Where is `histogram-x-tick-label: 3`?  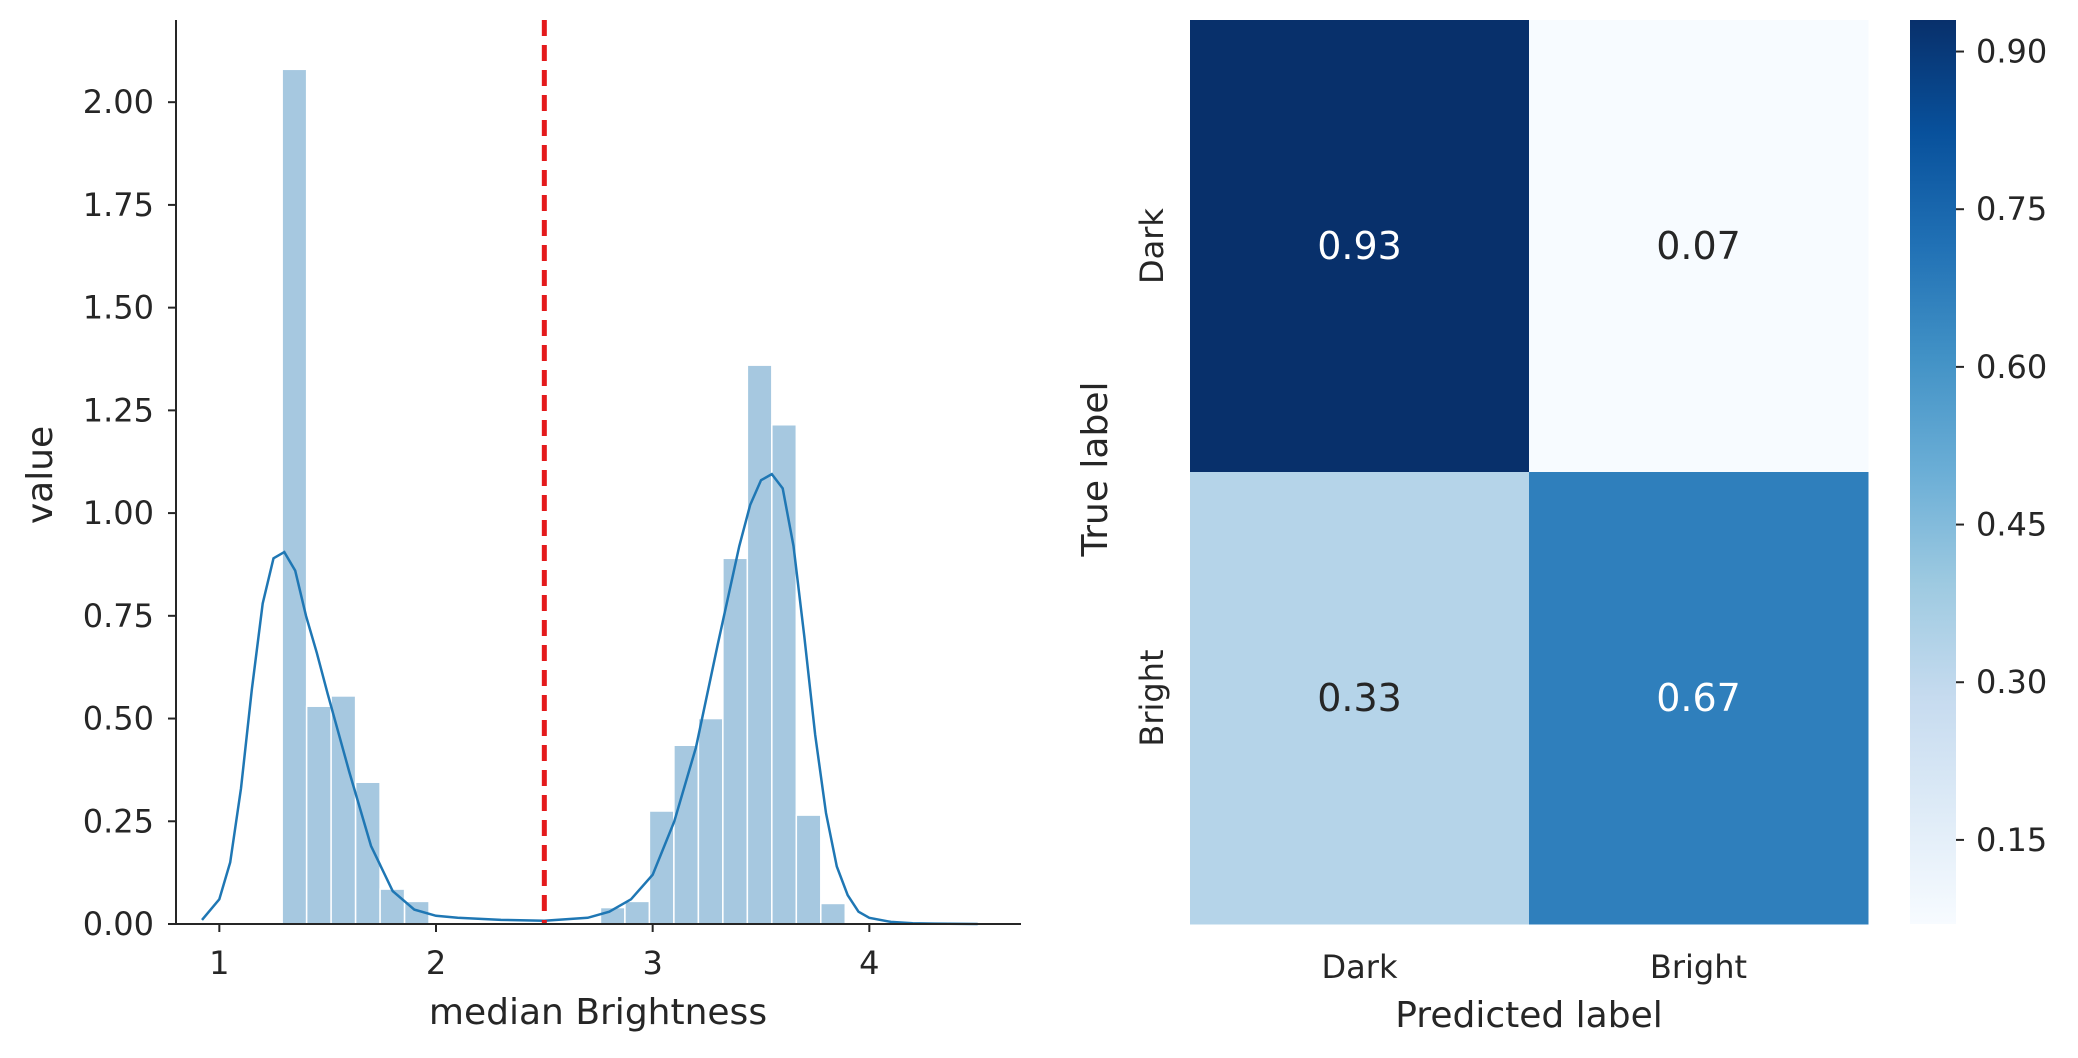 histogram-x-tick-label: 3 is located at coordinates (652, 963).